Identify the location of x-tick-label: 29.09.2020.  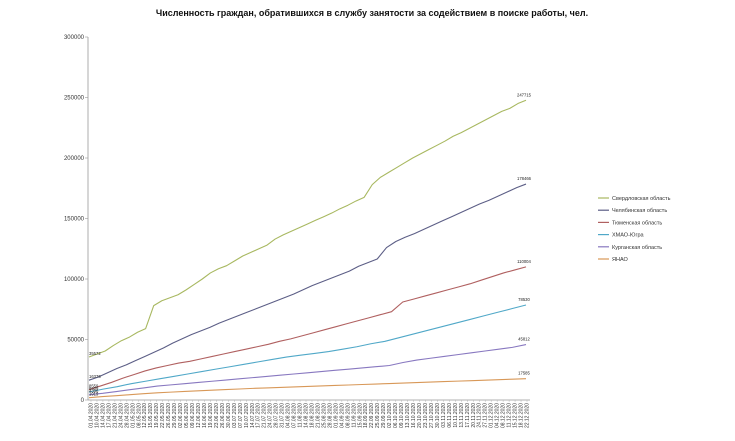
(384, 415).